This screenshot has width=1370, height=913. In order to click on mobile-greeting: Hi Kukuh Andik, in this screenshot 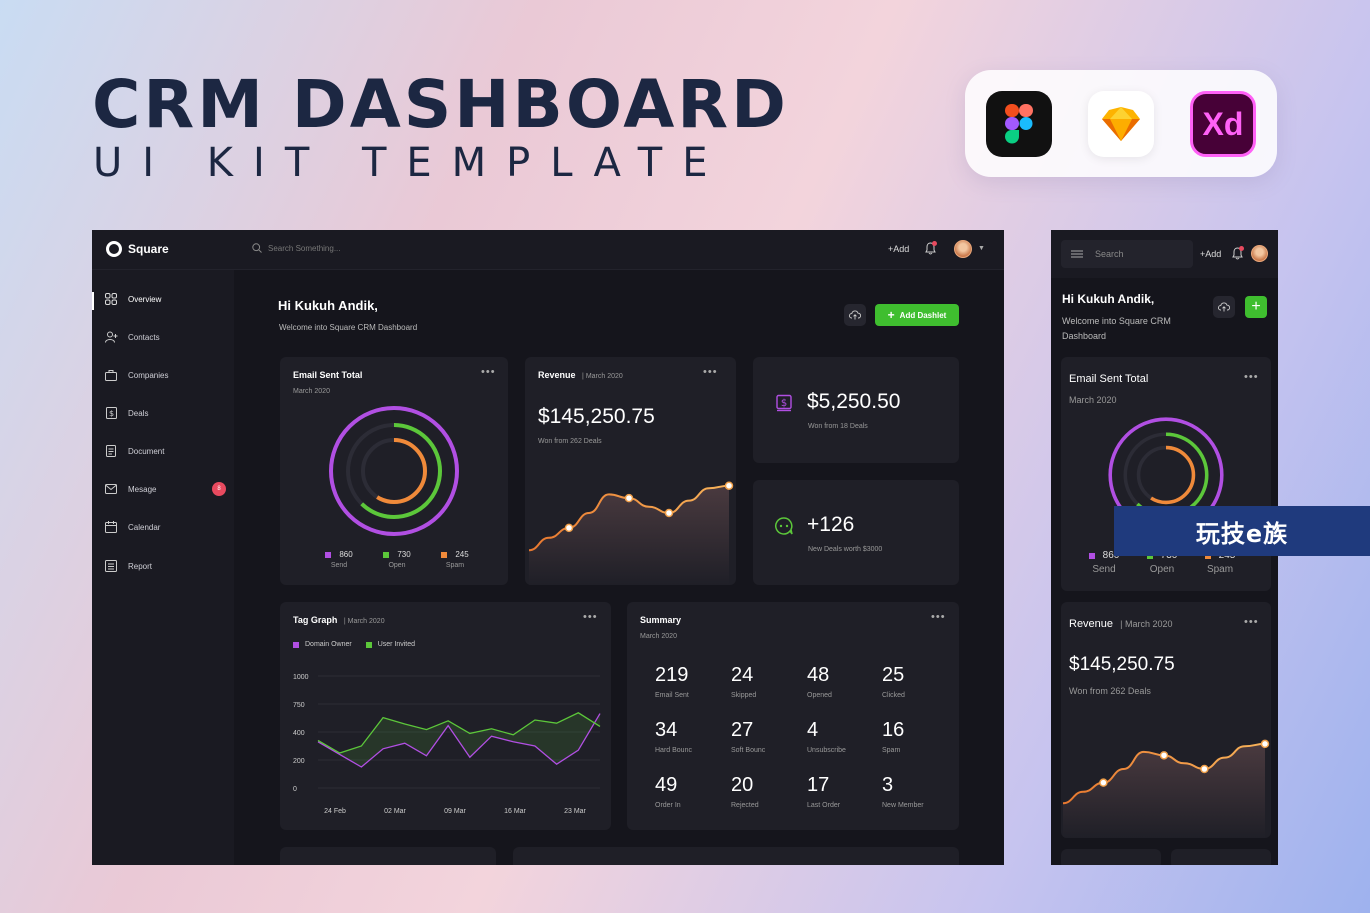, I will do `click(1108, 299)`.